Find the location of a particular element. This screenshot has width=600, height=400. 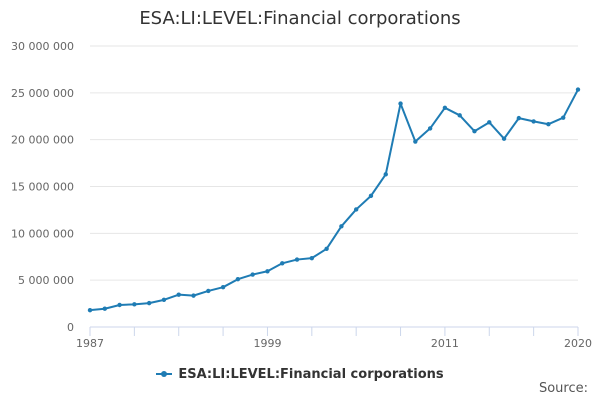

y-tick-label: 15 000 000 is located at coordinates (42, 187).